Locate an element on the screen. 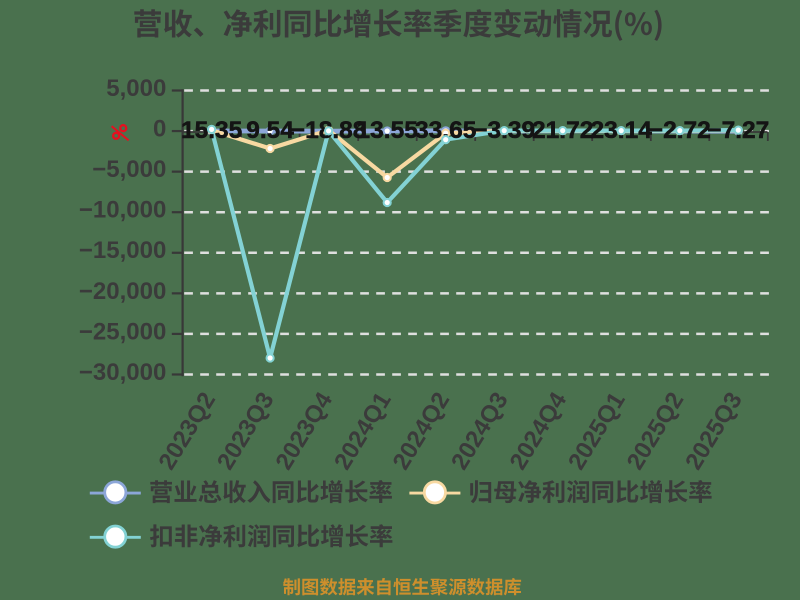 The image size is (800, 600). svg-text: 23.14 is located at coordinates (622, 130).